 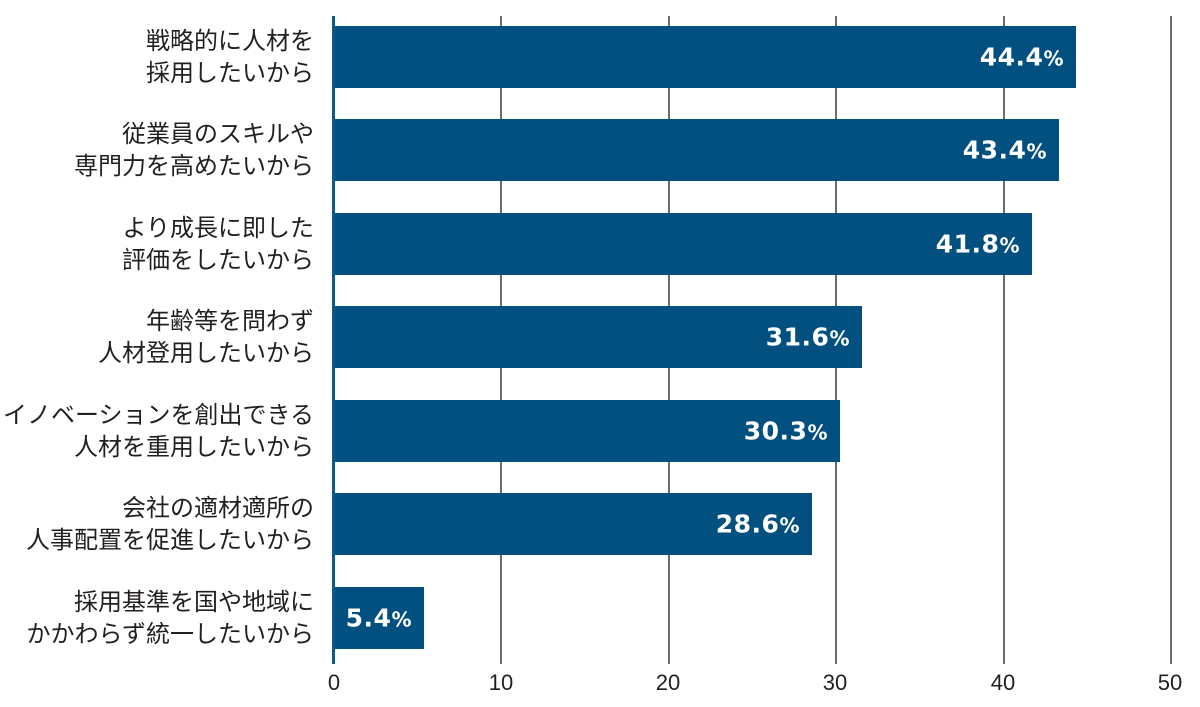 I want to click on bar-4: 30.3%, so click(x=586, y=431).